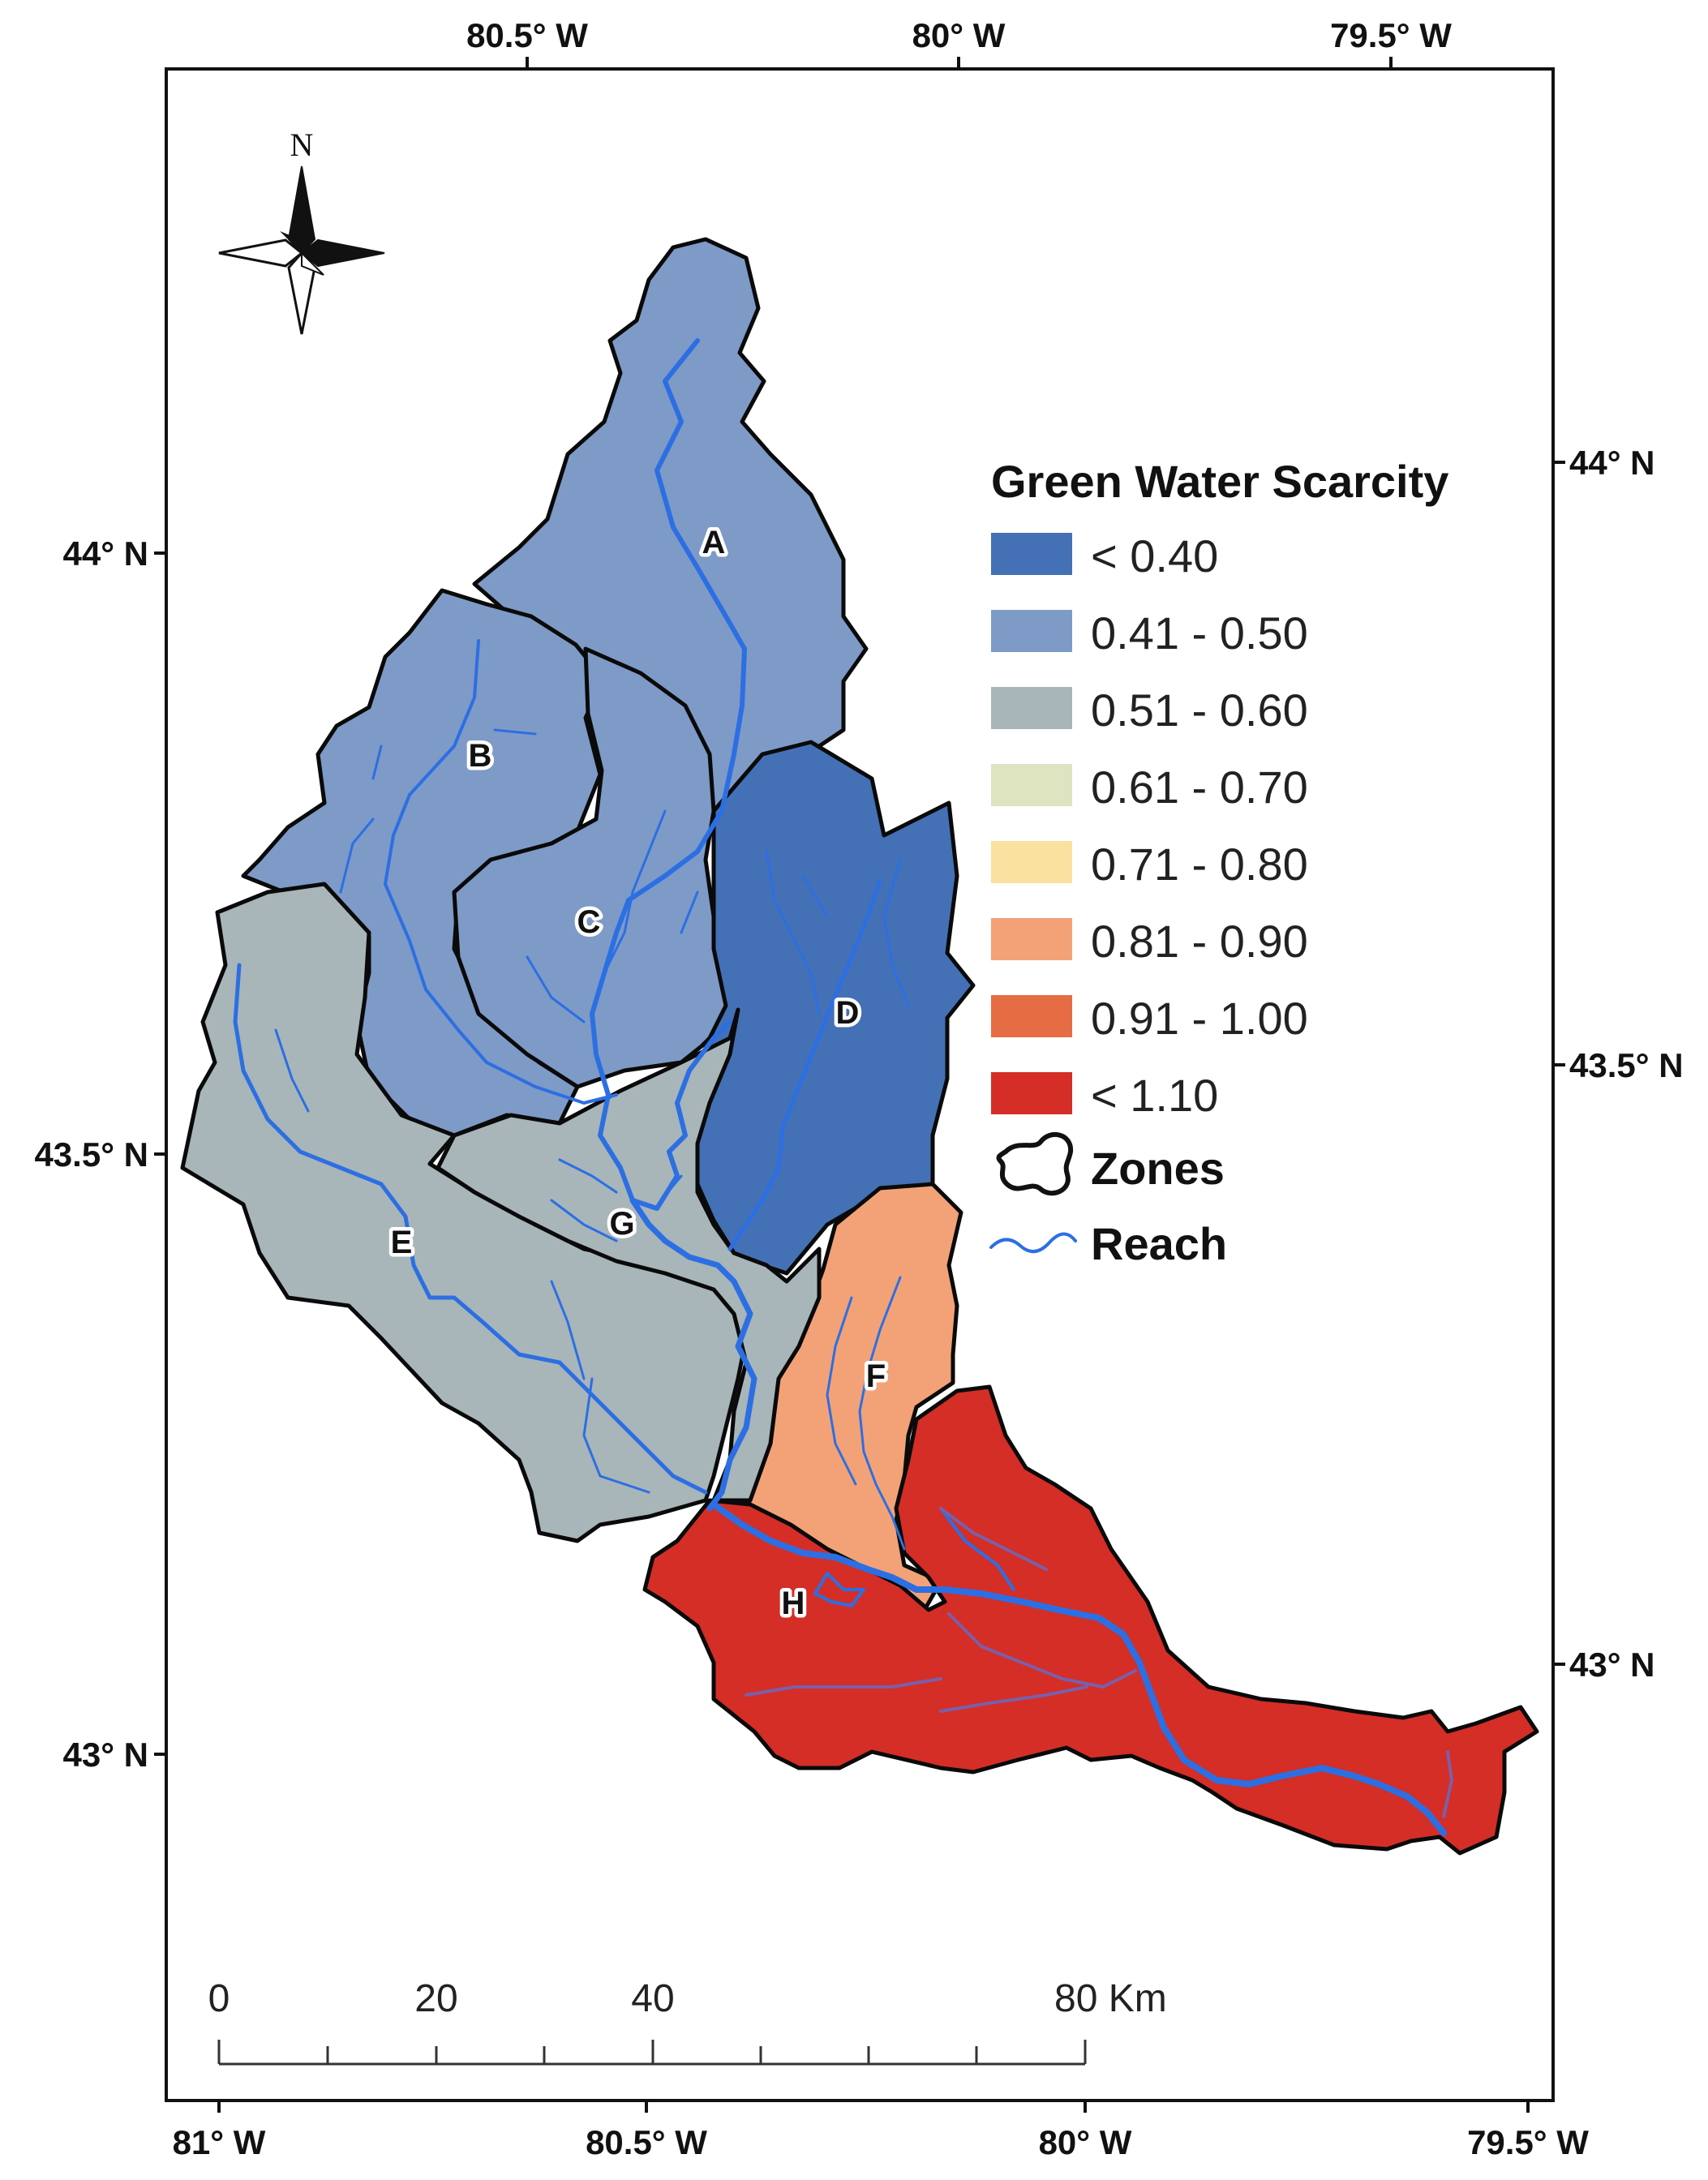 Image resolution: width=1708 pixels, height=2180 pixels. What do you see at coordinates (527, 35) in the screenshot?
I see `top-lon-label: 80.5° W` at bounding box center [527, 35].